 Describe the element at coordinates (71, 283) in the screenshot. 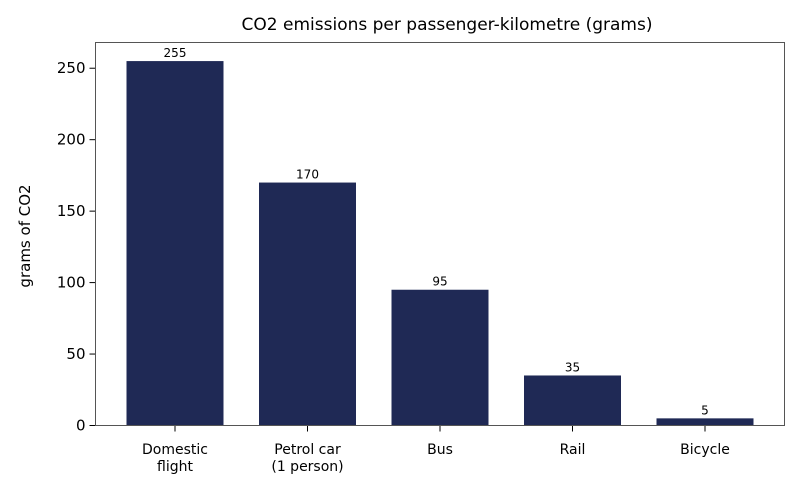

I see `y-tick-label-2: 100` at that location.